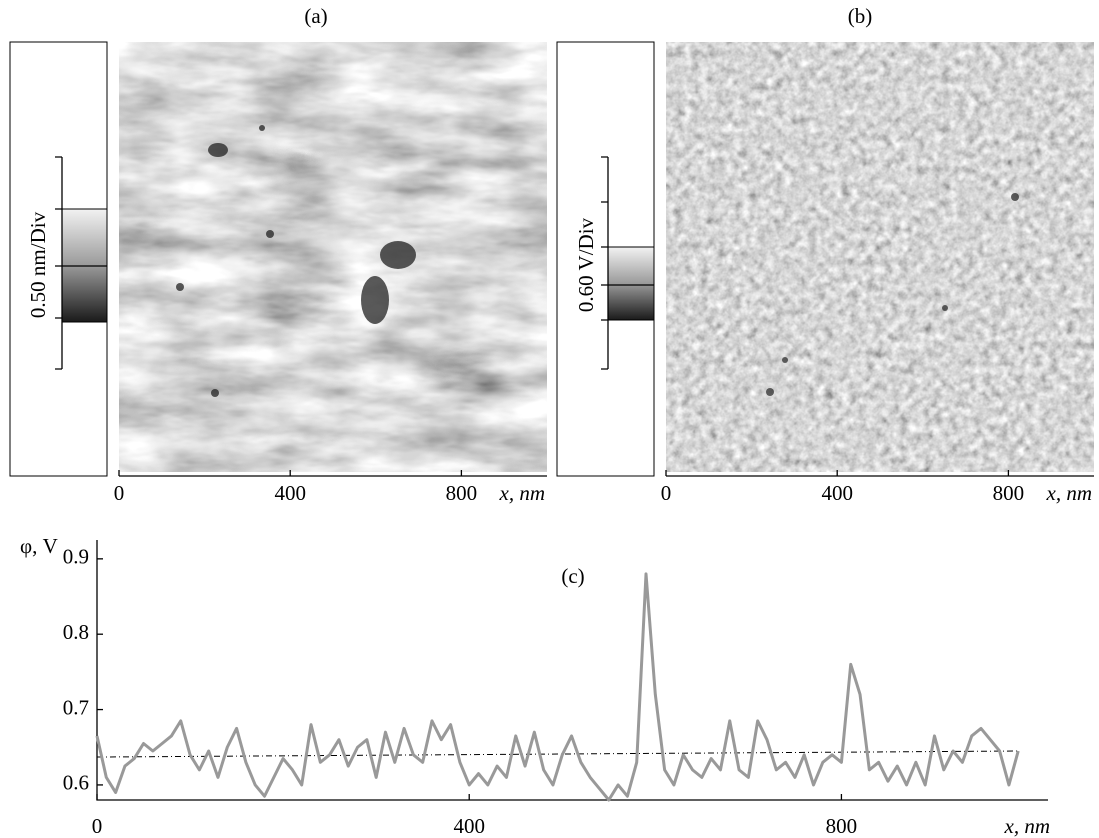 This screenshot has width=1099, height=838. I want to click on scale-label: 0.60 V/Div, so click(586, 264).